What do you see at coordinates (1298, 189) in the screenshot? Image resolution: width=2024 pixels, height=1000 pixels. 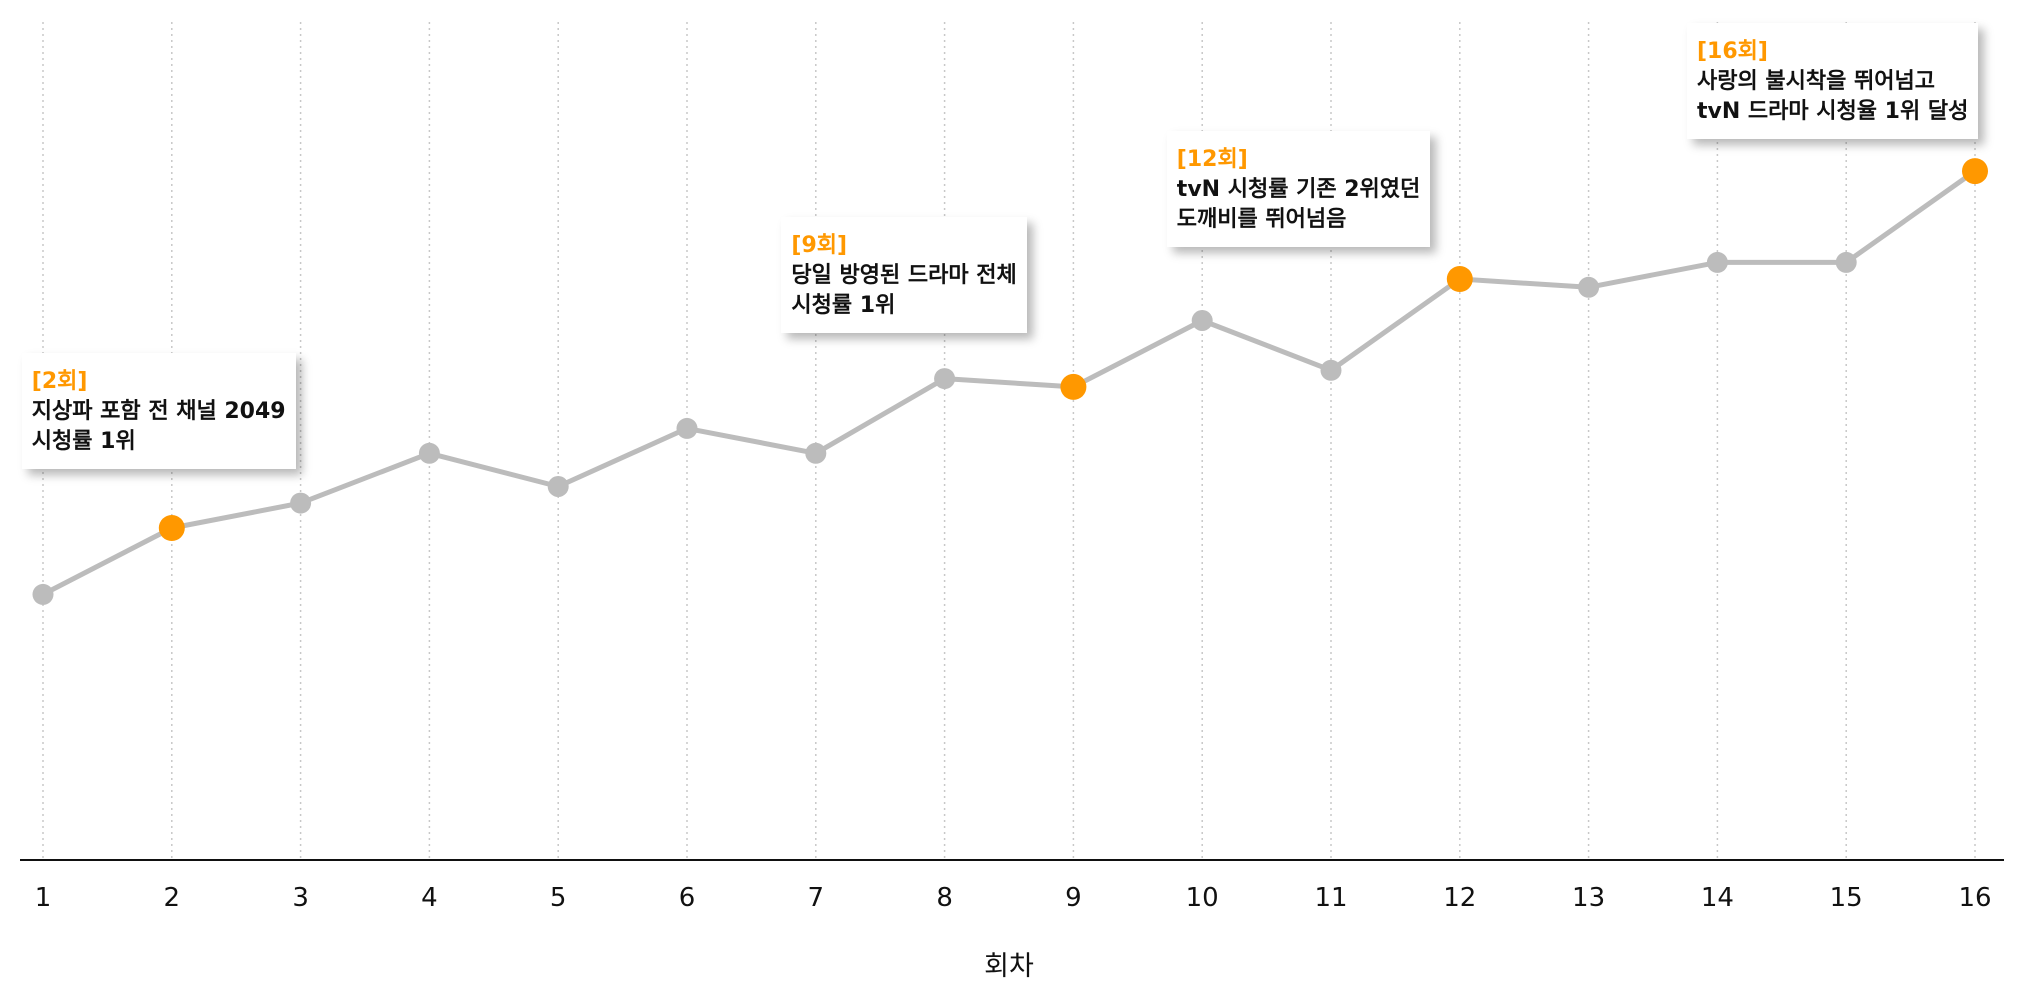 I see `annotation-text: tvN 시청률 기존 2위였던` at bounding box center [1298, 189].